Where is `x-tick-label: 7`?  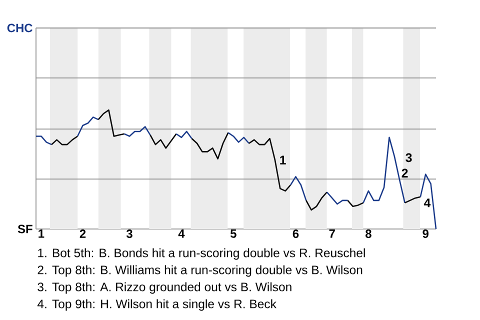 x-tick-label: 7 is located at coordinates (332, 234).